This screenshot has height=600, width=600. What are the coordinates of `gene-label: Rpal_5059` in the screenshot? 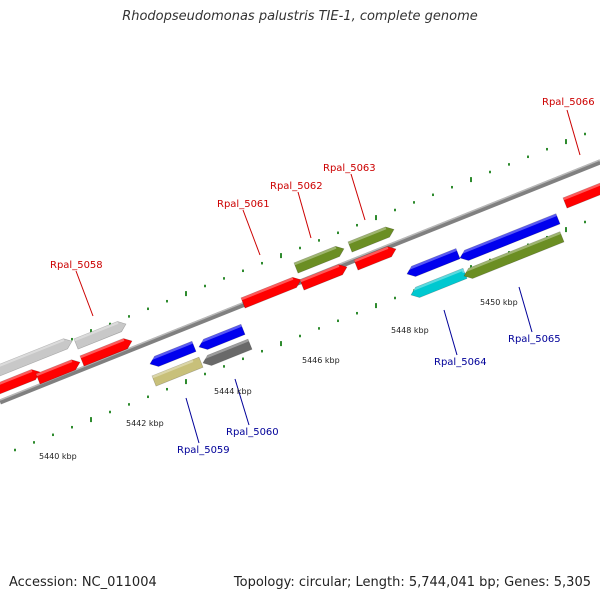 It's located at (203, 450).